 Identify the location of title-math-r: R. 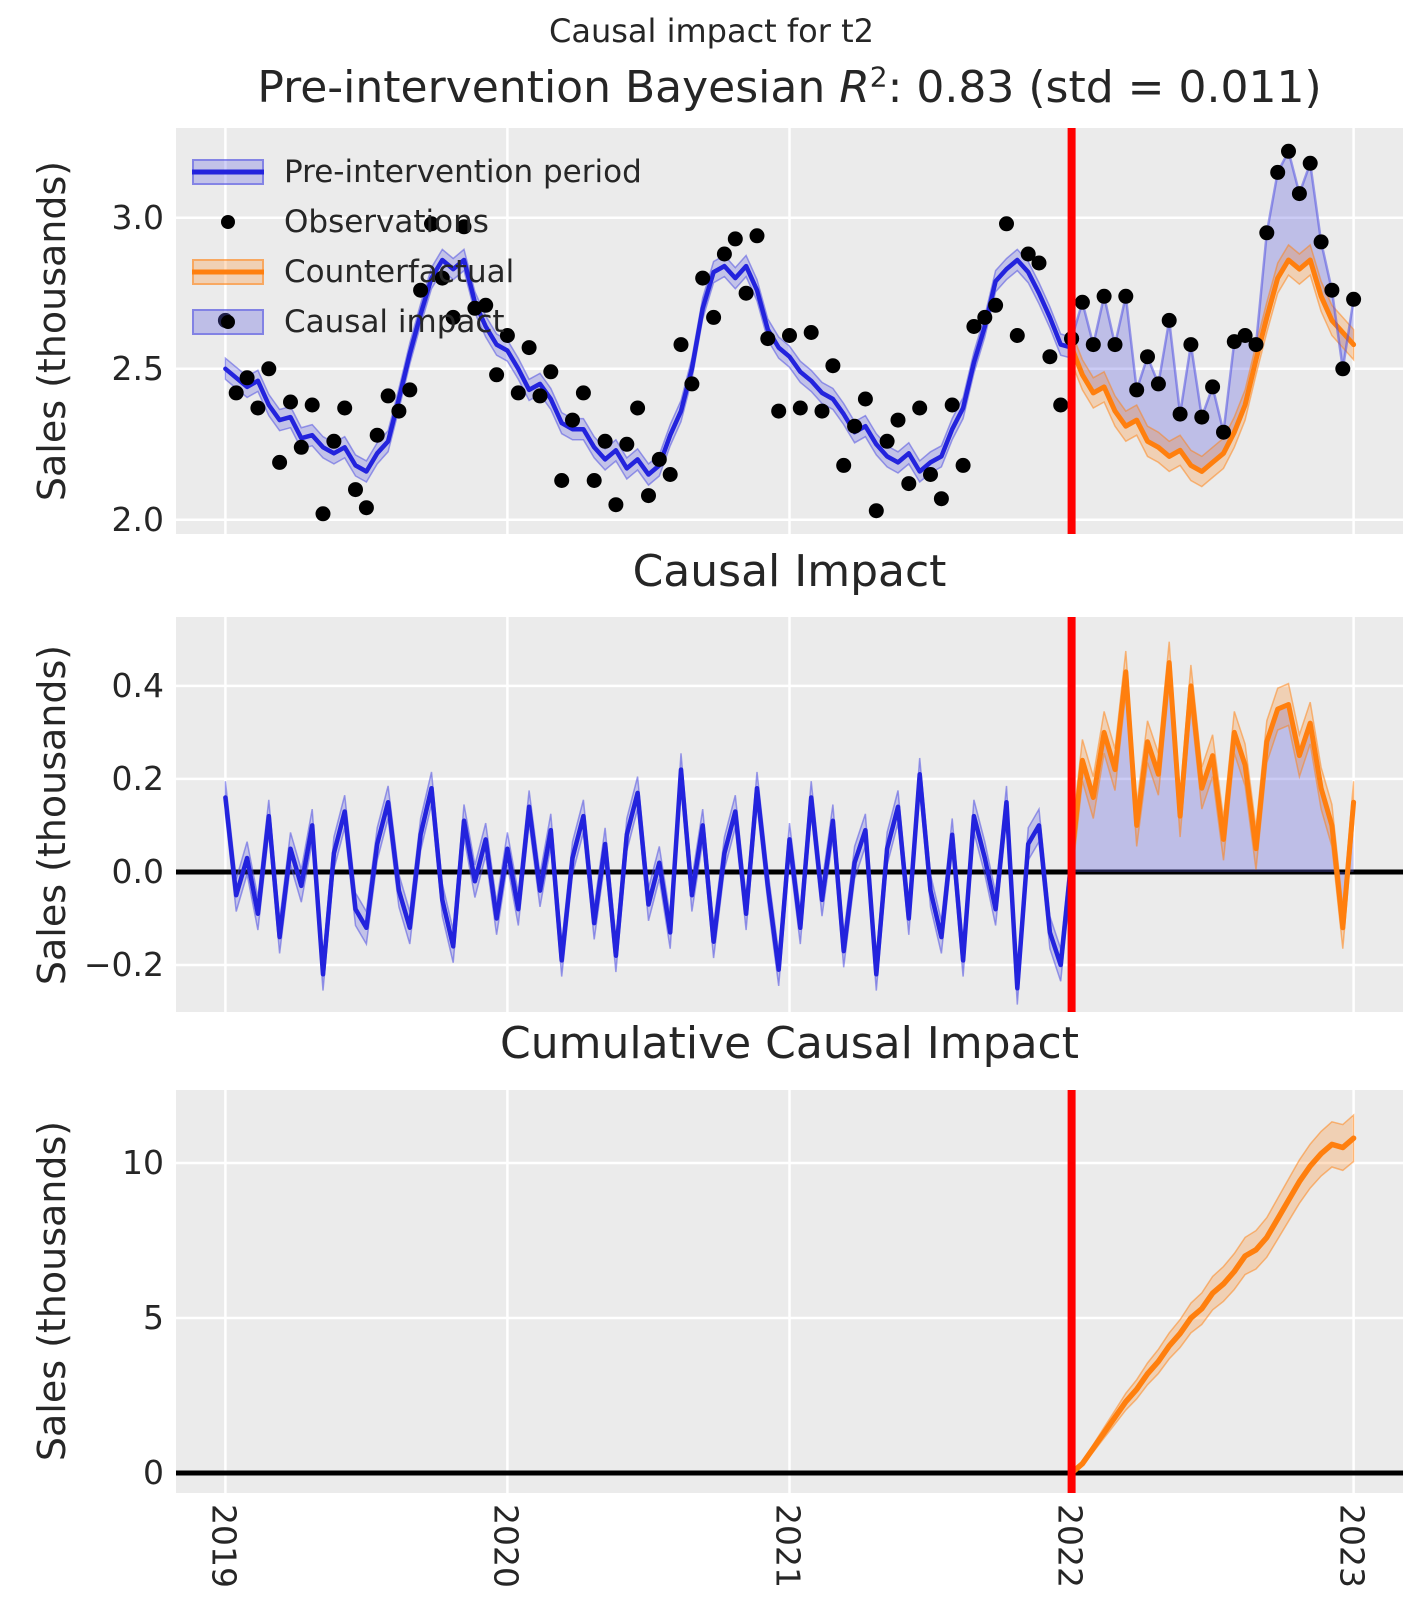
(854, 87).